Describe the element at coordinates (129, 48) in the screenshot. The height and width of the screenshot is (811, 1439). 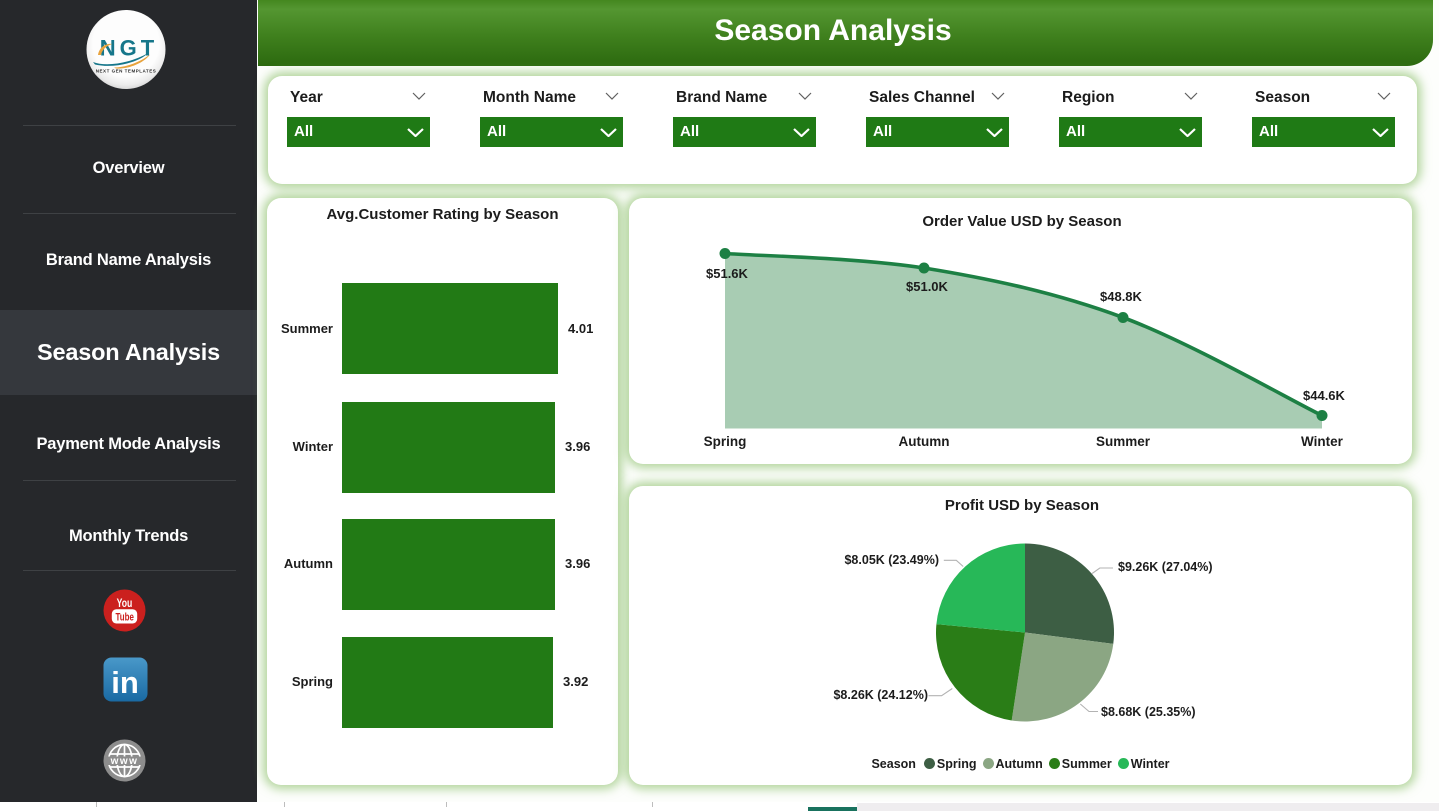
I see `svg-text: NGT` at that location.